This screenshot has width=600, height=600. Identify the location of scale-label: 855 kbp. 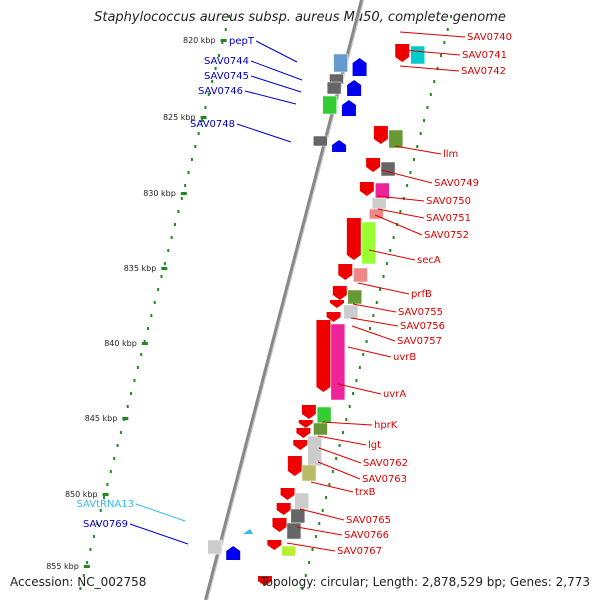
(62, 566).